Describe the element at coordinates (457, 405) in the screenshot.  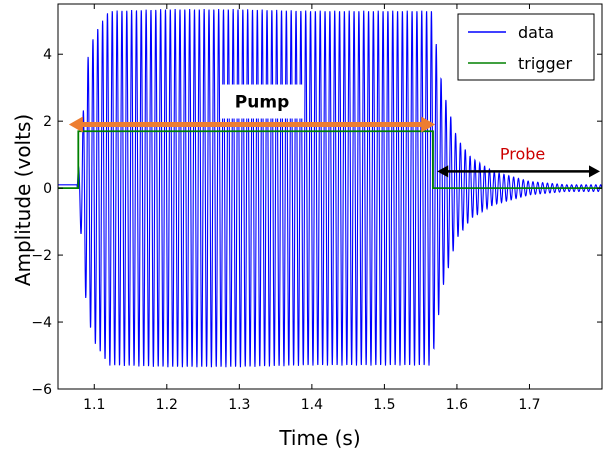
I see `x-tick-label: 1.6` at that location.